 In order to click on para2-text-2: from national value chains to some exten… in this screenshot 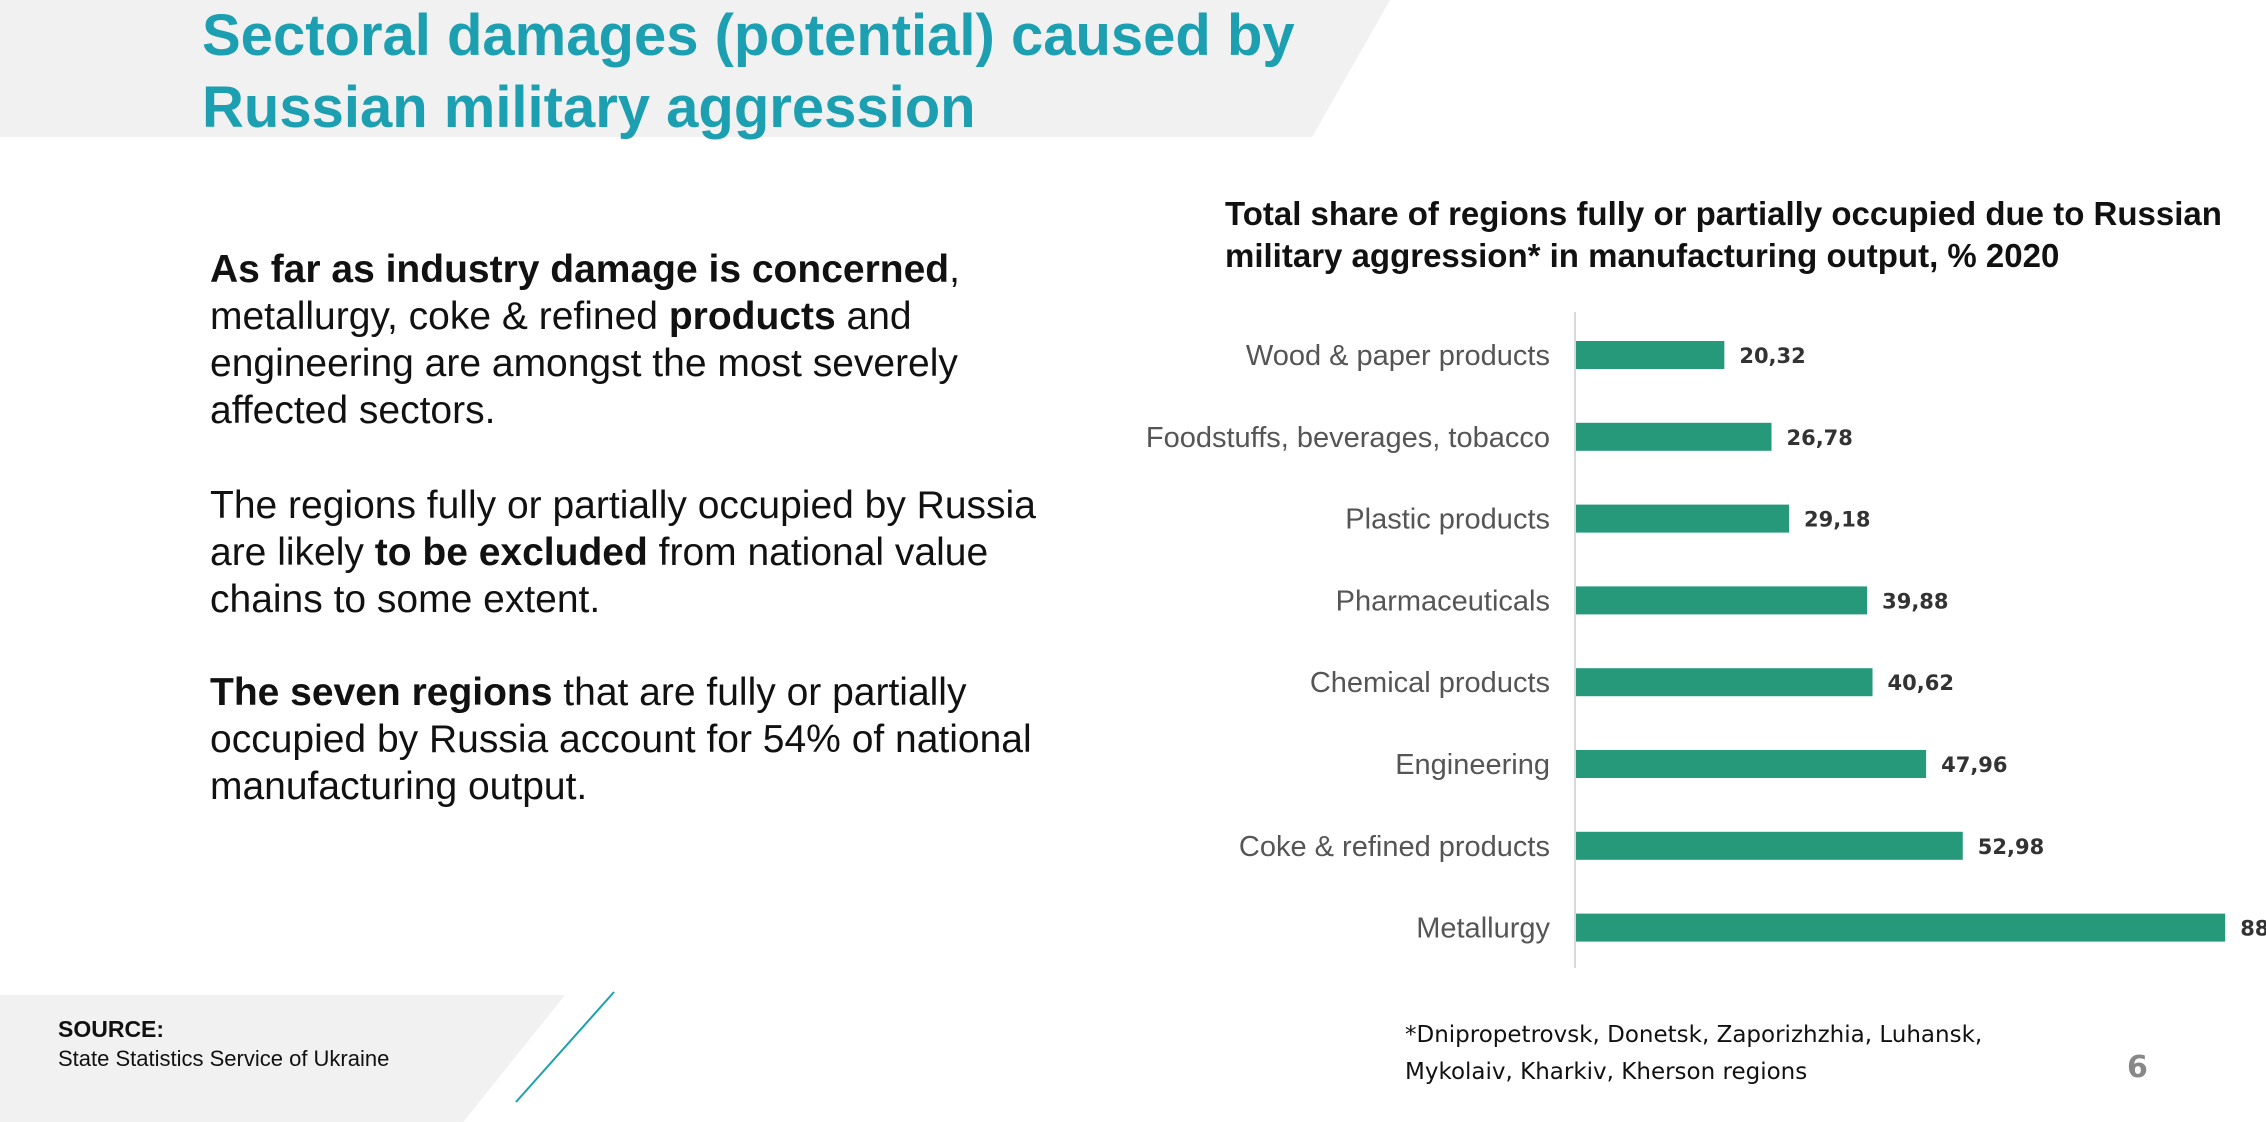, I will do `click(599, 576)`.